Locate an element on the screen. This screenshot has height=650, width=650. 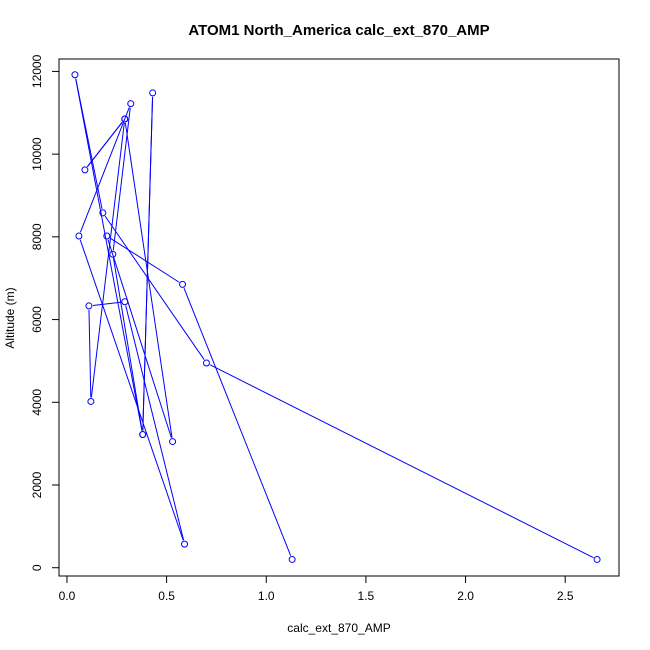
y-axis: 0 2000 4000 6000 8000 10000 12000 is located at coordinates (45, 312).